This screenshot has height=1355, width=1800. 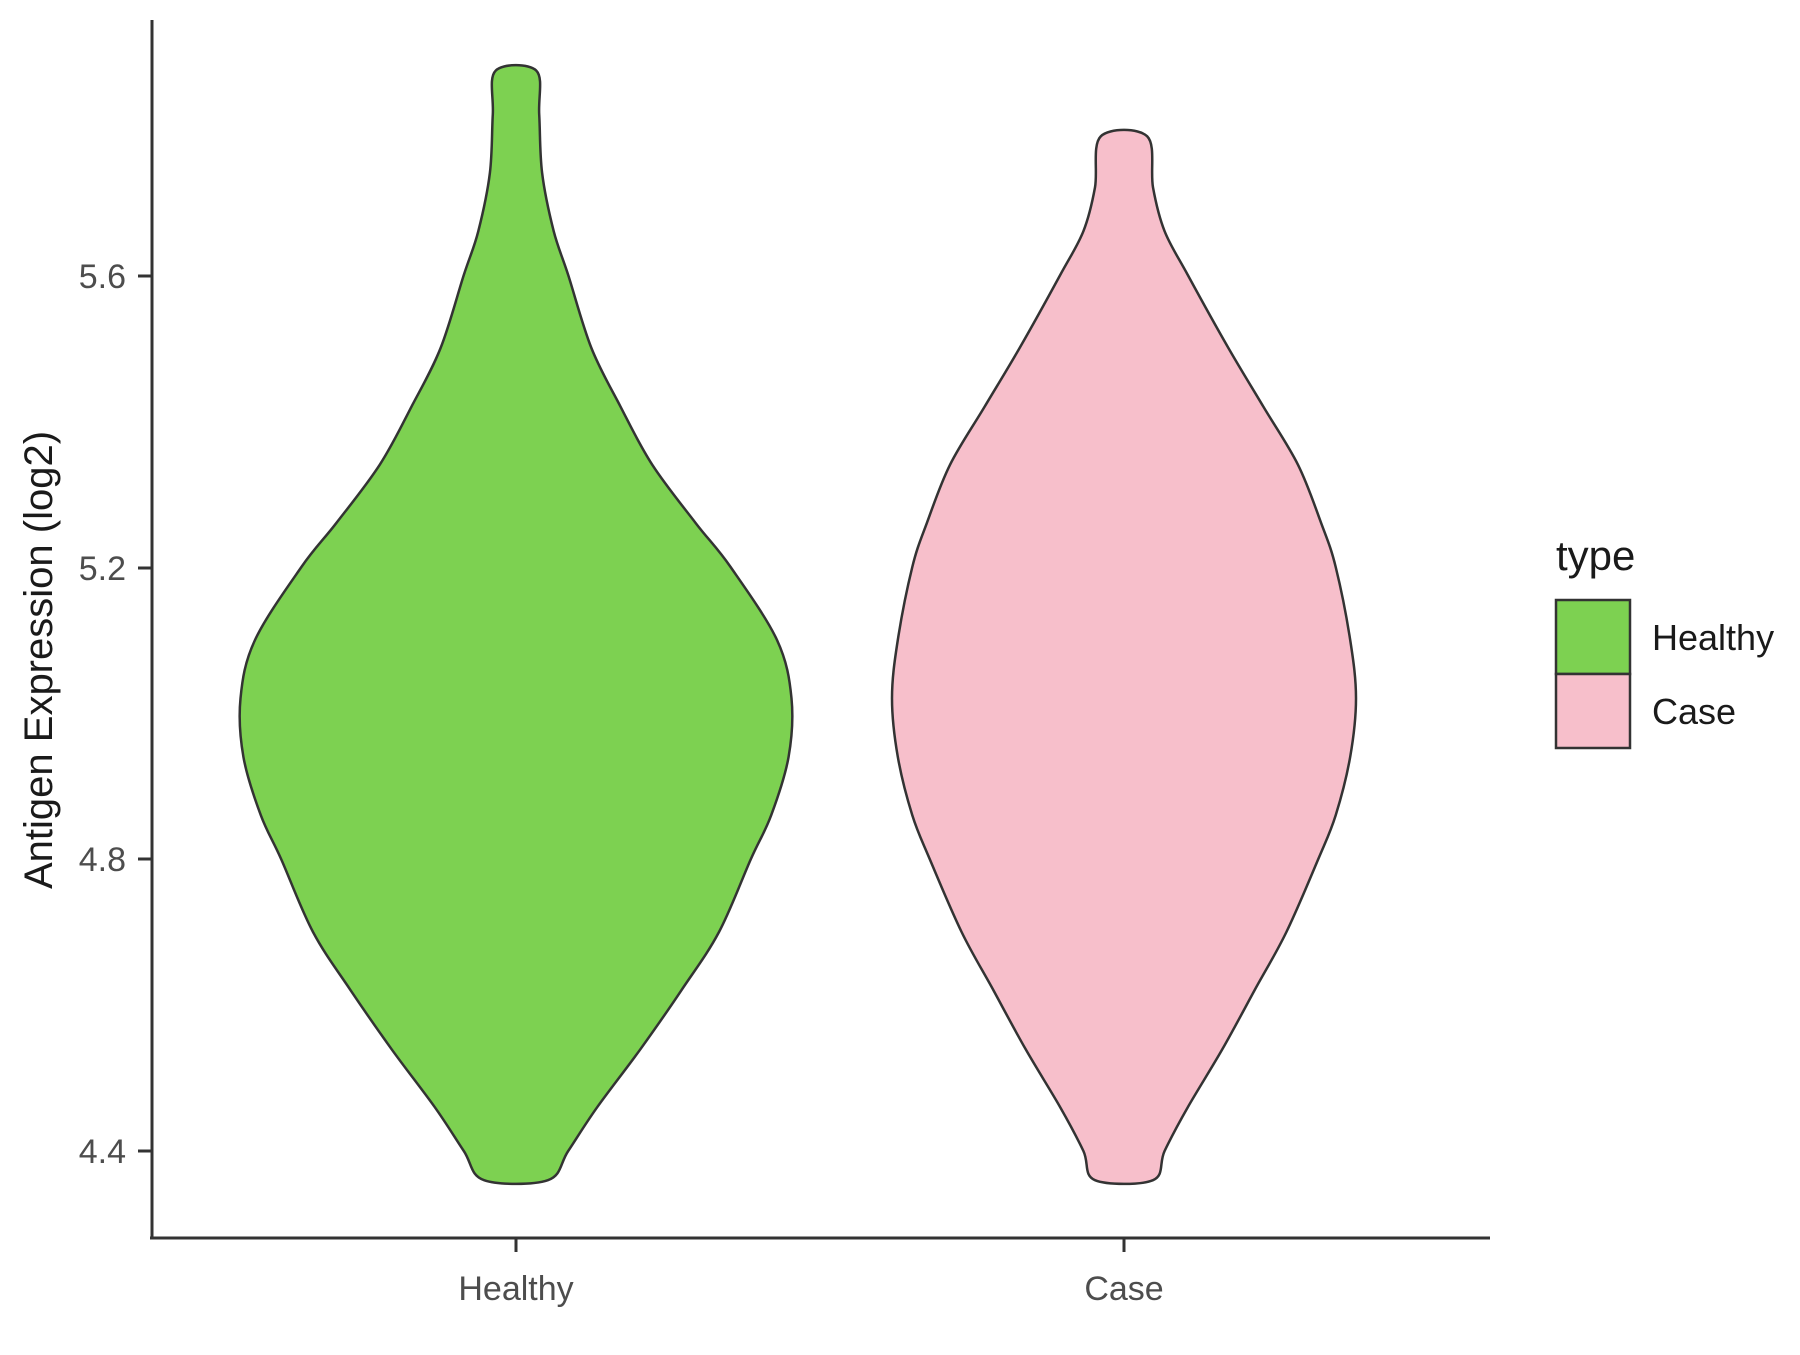 What do you see at coordinates (102, 569) in the screenshot?
I see `y-tick-label-5.2: 5.2` at bounding box center [102, 569].